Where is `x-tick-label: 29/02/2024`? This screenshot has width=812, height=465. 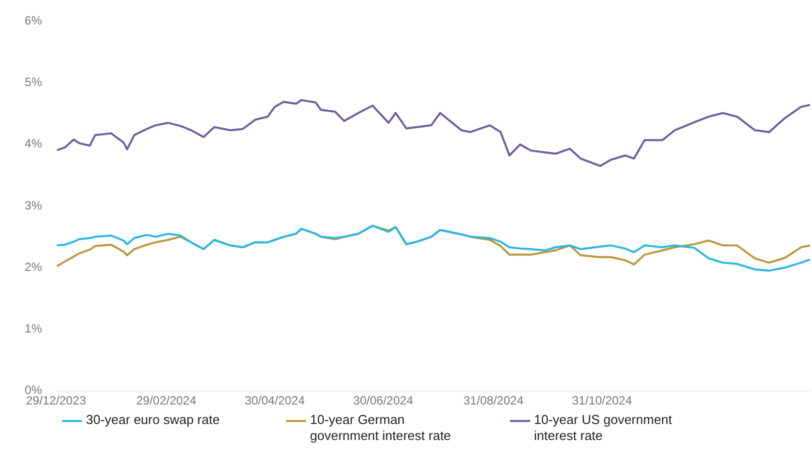
x-tick-label: 29/02/2024 is located at coordinates (166, 400).